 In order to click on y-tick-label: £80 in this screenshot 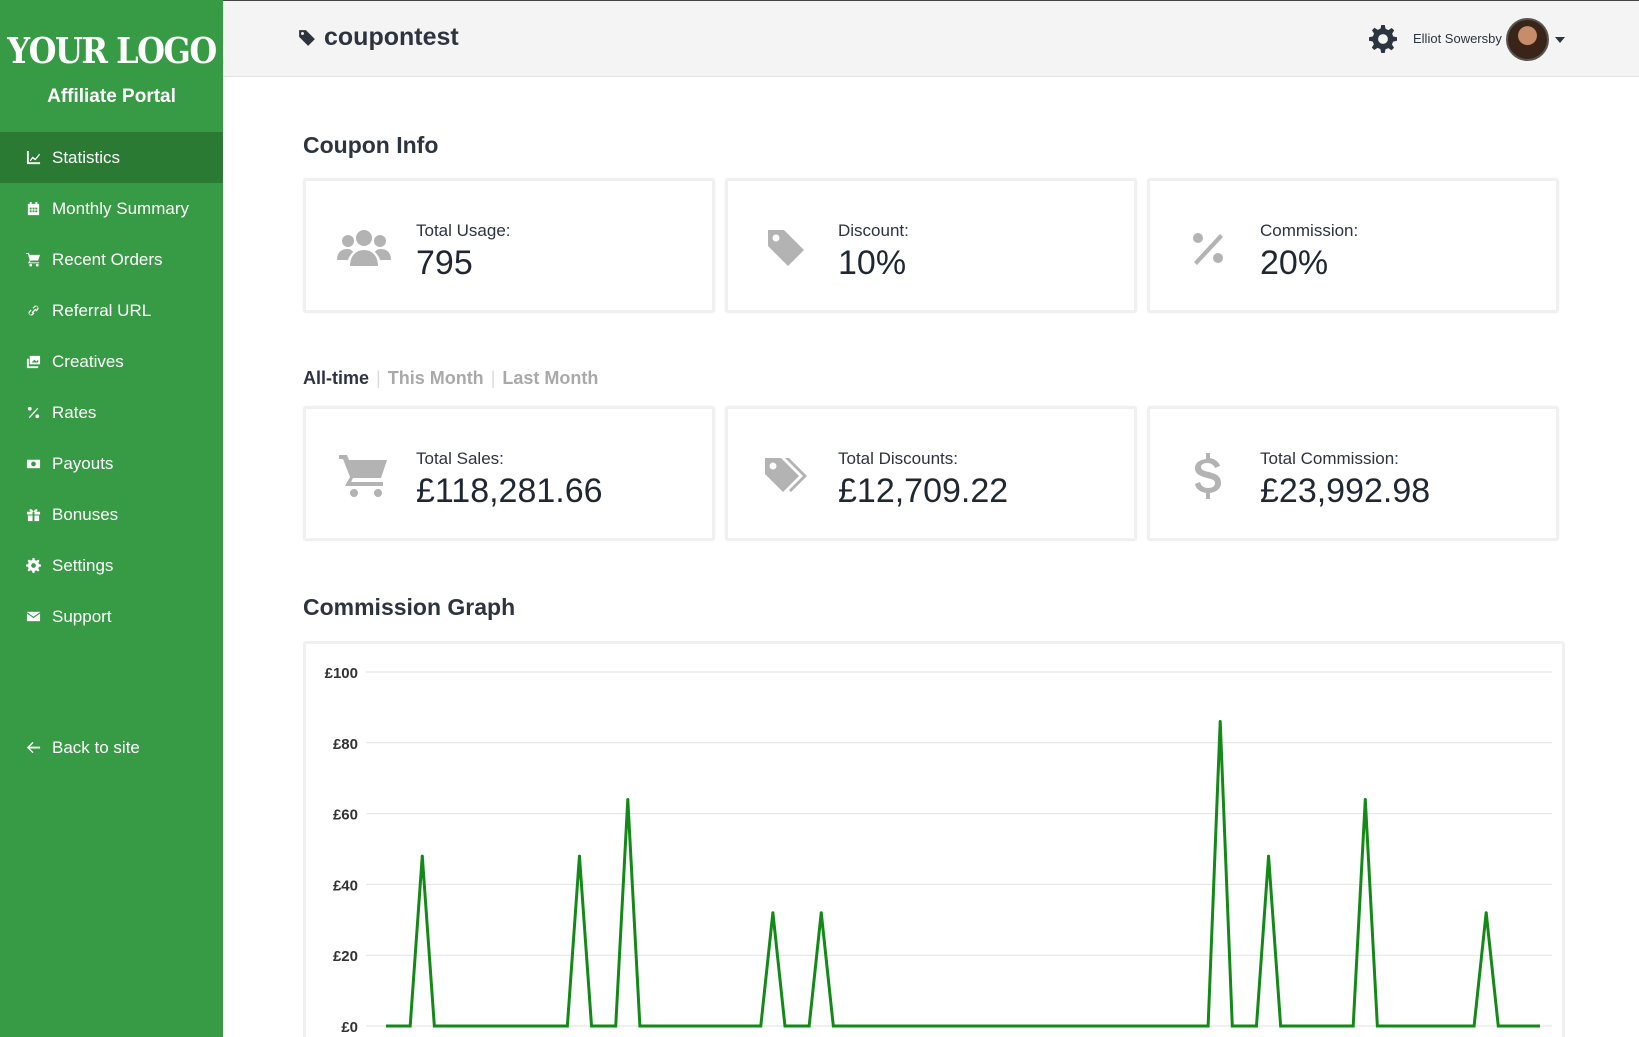, I will do `click(345, 744)`.